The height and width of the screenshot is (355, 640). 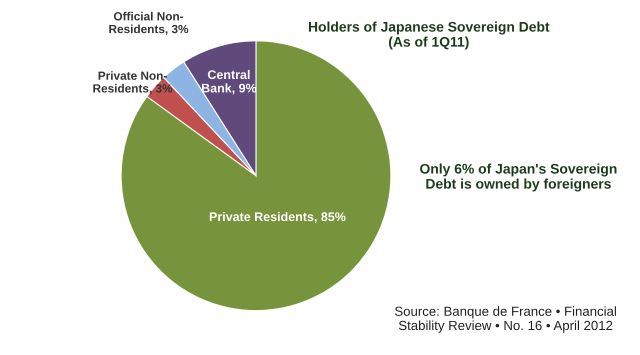 What do you see at coordinates (278, 217) in the screenshot?
I see `slice-label: Private Residents, 85%` at bounding box center [278, 217].